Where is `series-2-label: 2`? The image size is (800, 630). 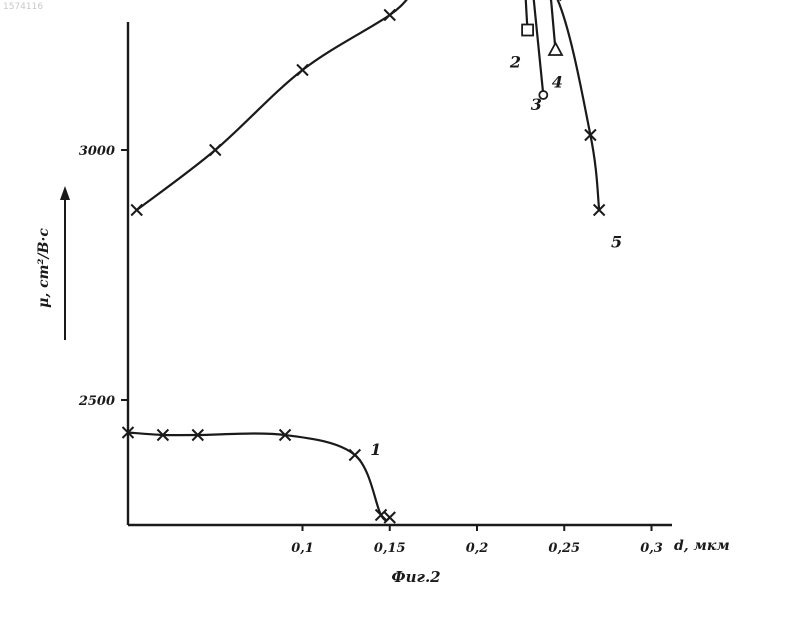 series-2-label: 2 is located at coordinates (515, 62).